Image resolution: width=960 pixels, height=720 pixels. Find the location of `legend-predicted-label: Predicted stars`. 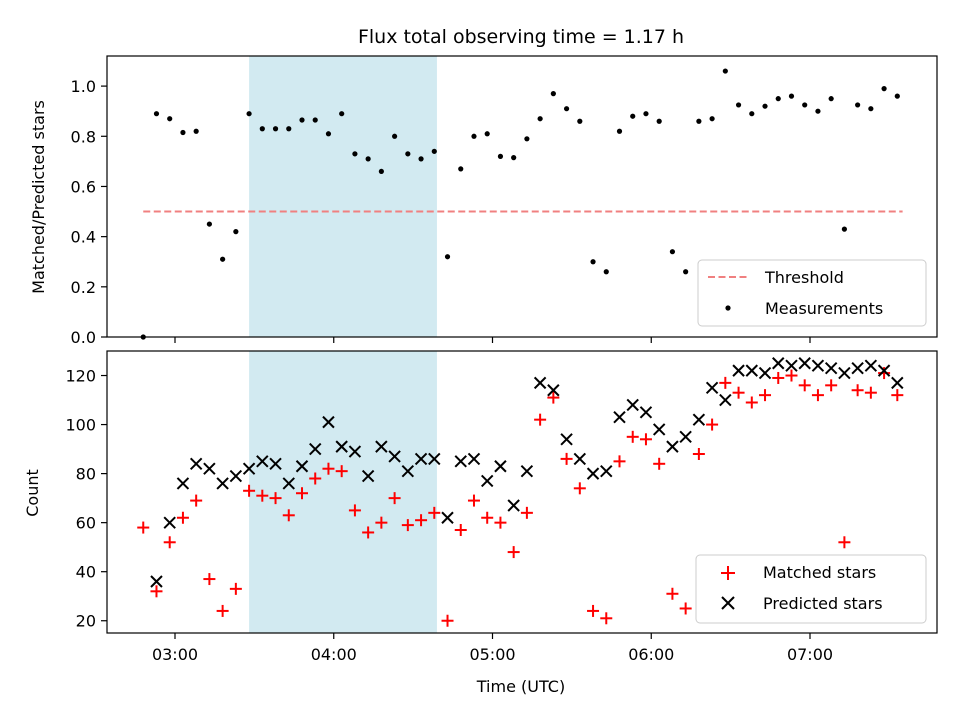

legend-predicted-label: Predicted stars is located at coordinates (823, 603).